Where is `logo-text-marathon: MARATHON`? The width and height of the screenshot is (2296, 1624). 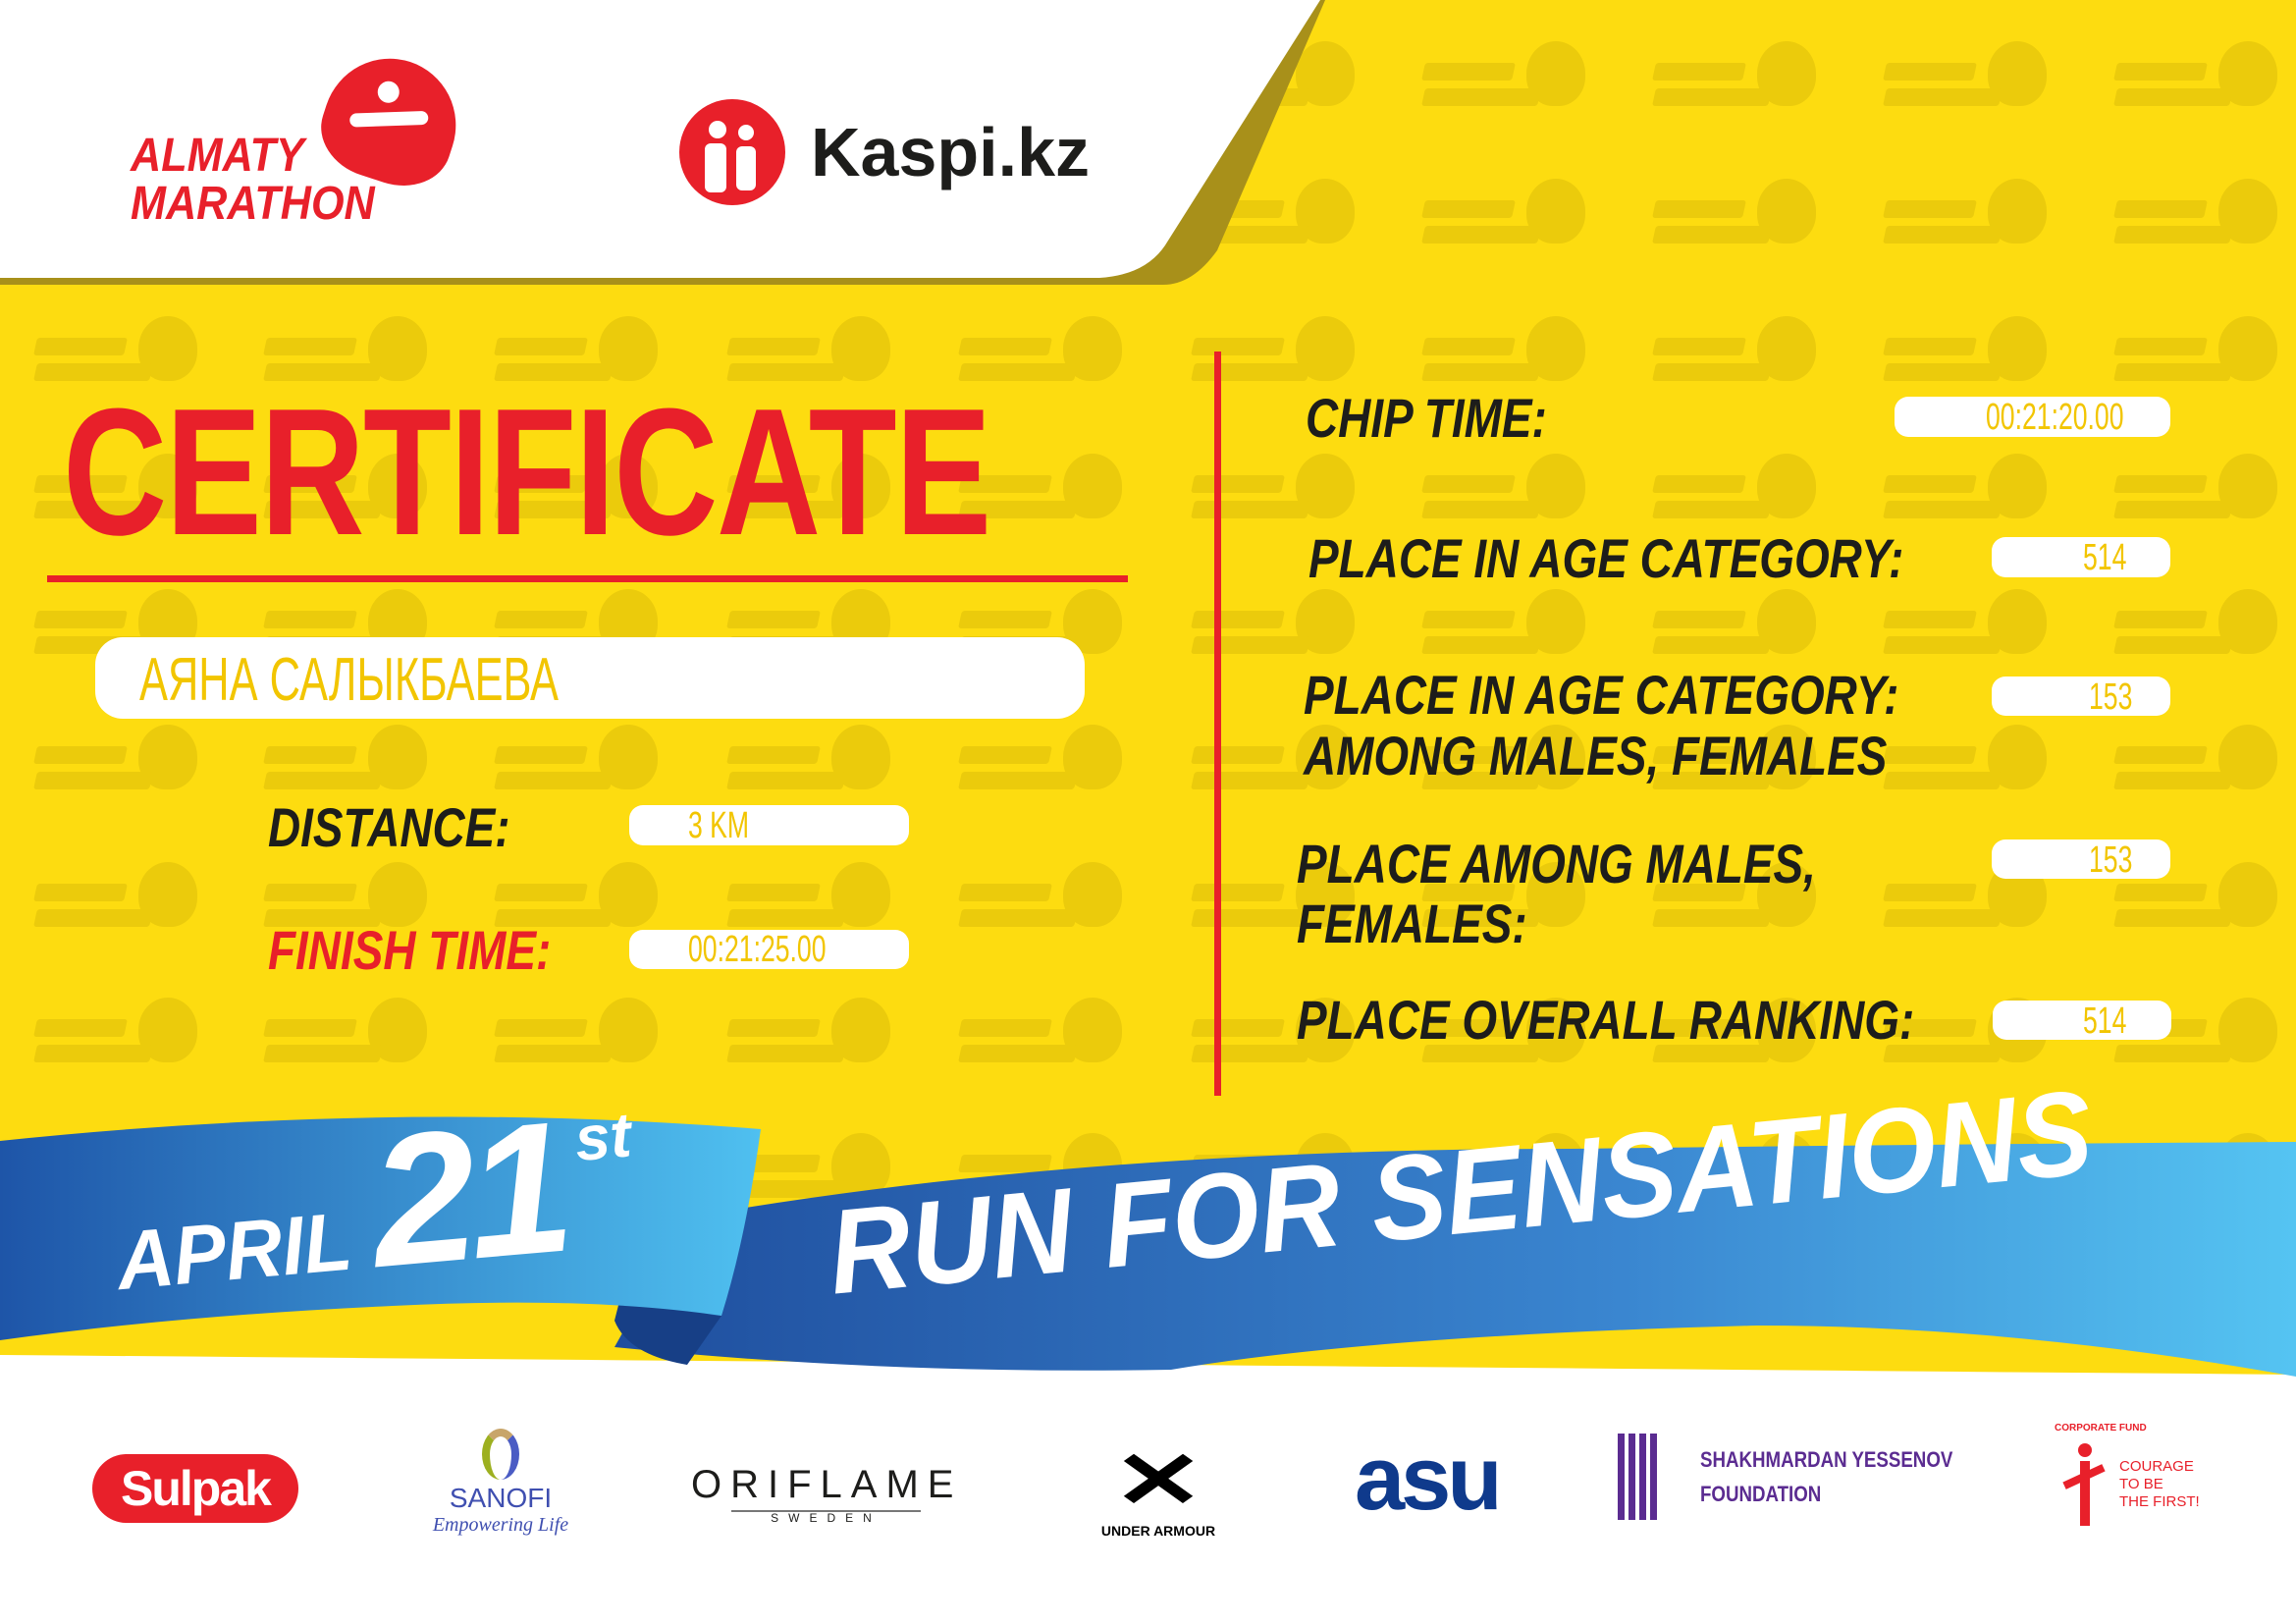 logo-text-marathon: MARATHON is located at coordinates (253, 204).